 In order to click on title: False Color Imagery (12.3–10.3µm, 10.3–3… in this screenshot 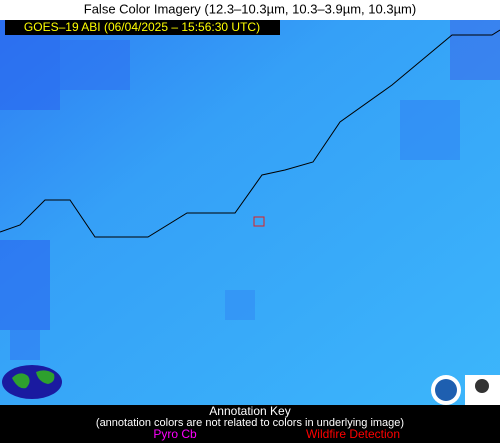, I will do `click(250, 8)`.